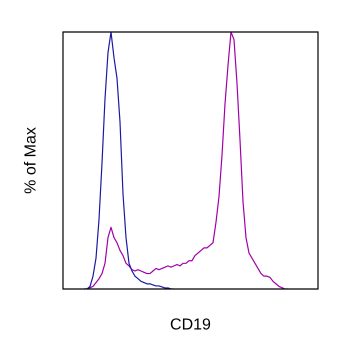 This screenshot has height=345, width=339. I want to click on y-axis-title: % of Max, so click(31, 160).